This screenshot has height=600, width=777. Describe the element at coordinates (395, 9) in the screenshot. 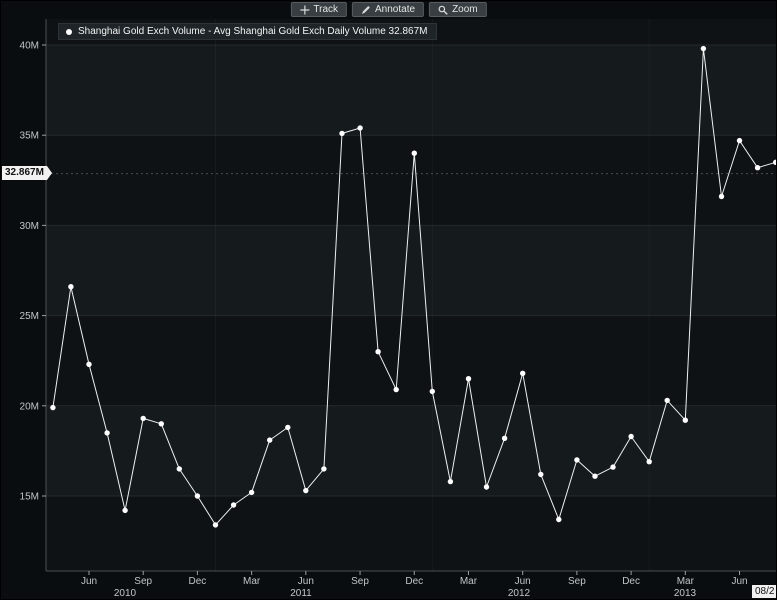

I see `annotate-button-label: Annotate` at that location.